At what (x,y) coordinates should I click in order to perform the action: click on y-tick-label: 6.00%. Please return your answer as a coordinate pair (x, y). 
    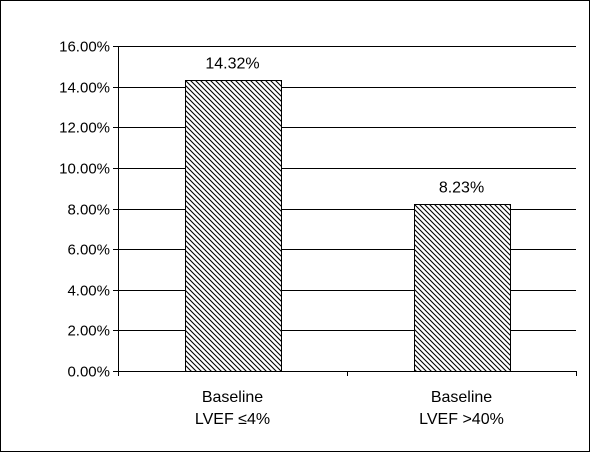
    Looking at the image, I should click on (88, 250).